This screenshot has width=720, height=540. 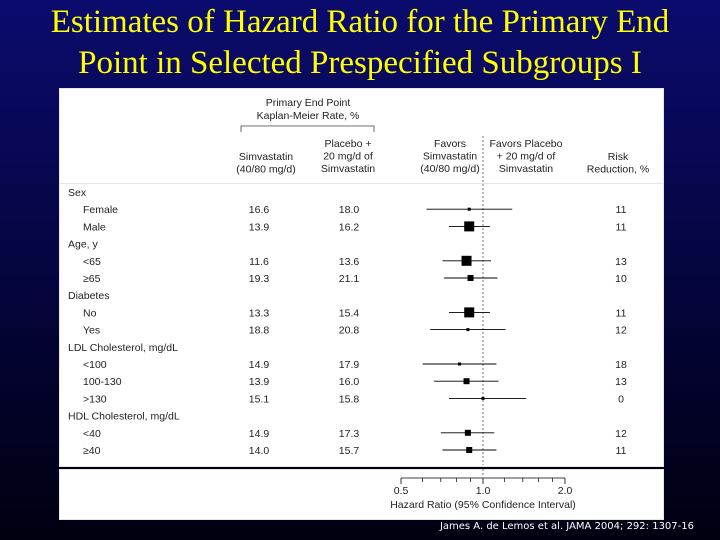 What do you see at coordinates (95, 399) in the screenshot?
I see `row-label-4-3: >130` at bounding box center [95, 399].